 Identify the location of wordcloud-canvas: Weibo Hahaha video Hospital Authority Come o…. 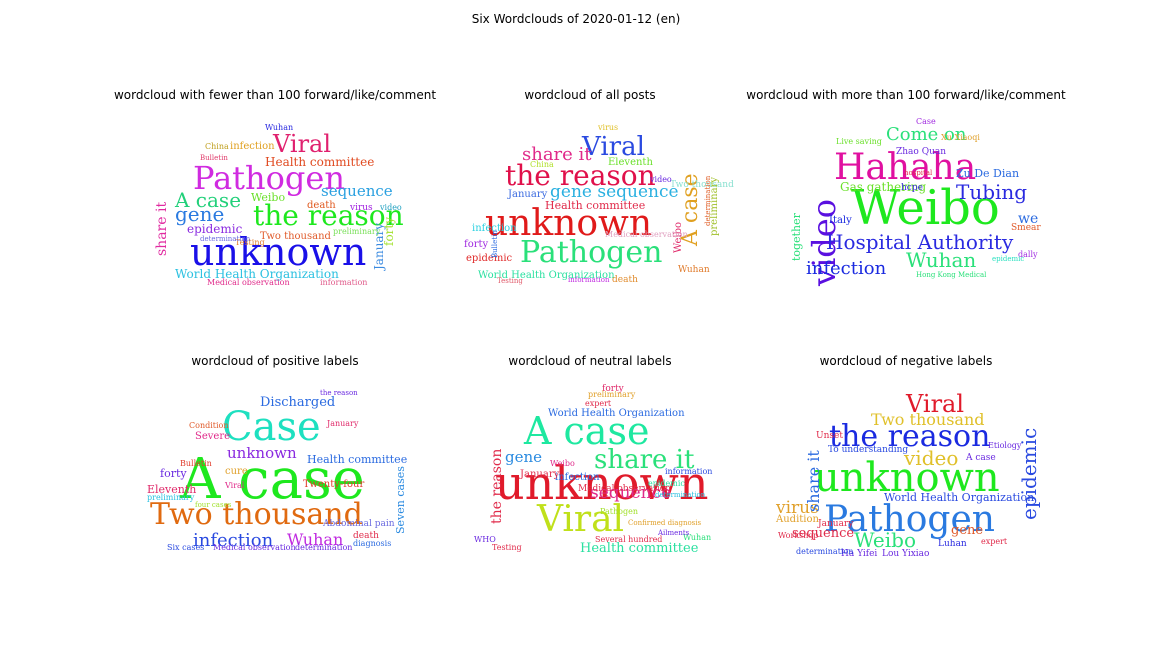
(906, 198).